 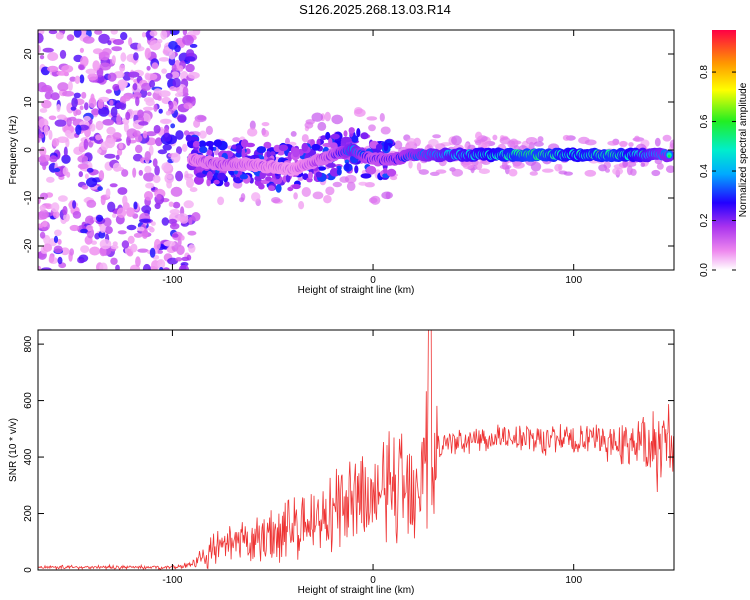 What do you see at coordinates (373, 280) in the screenshot?
I see `x-tick-label: 0` at bounding box center [373, 280].